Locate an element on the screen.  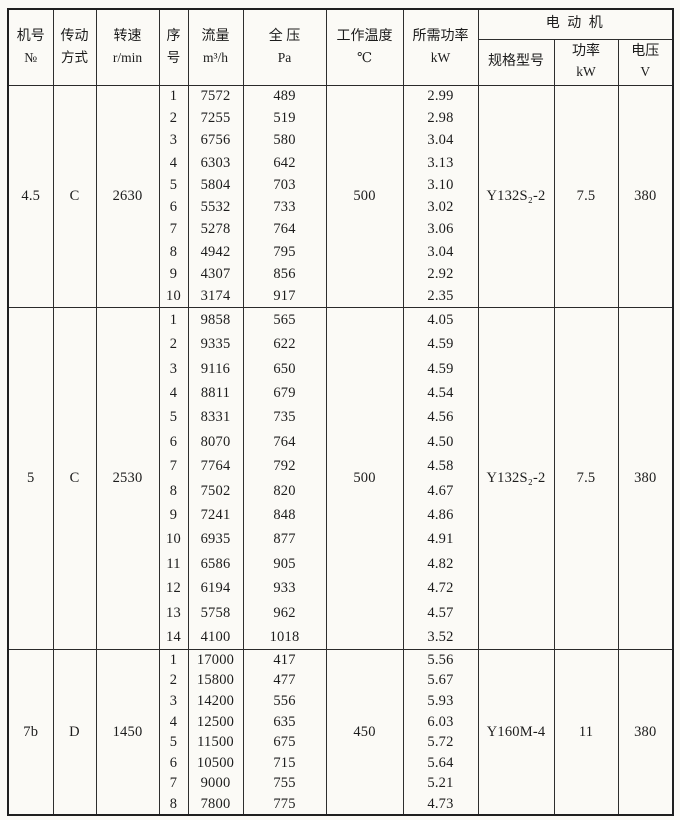
pressure-cell: 642 is located at coordinates (284, 163).